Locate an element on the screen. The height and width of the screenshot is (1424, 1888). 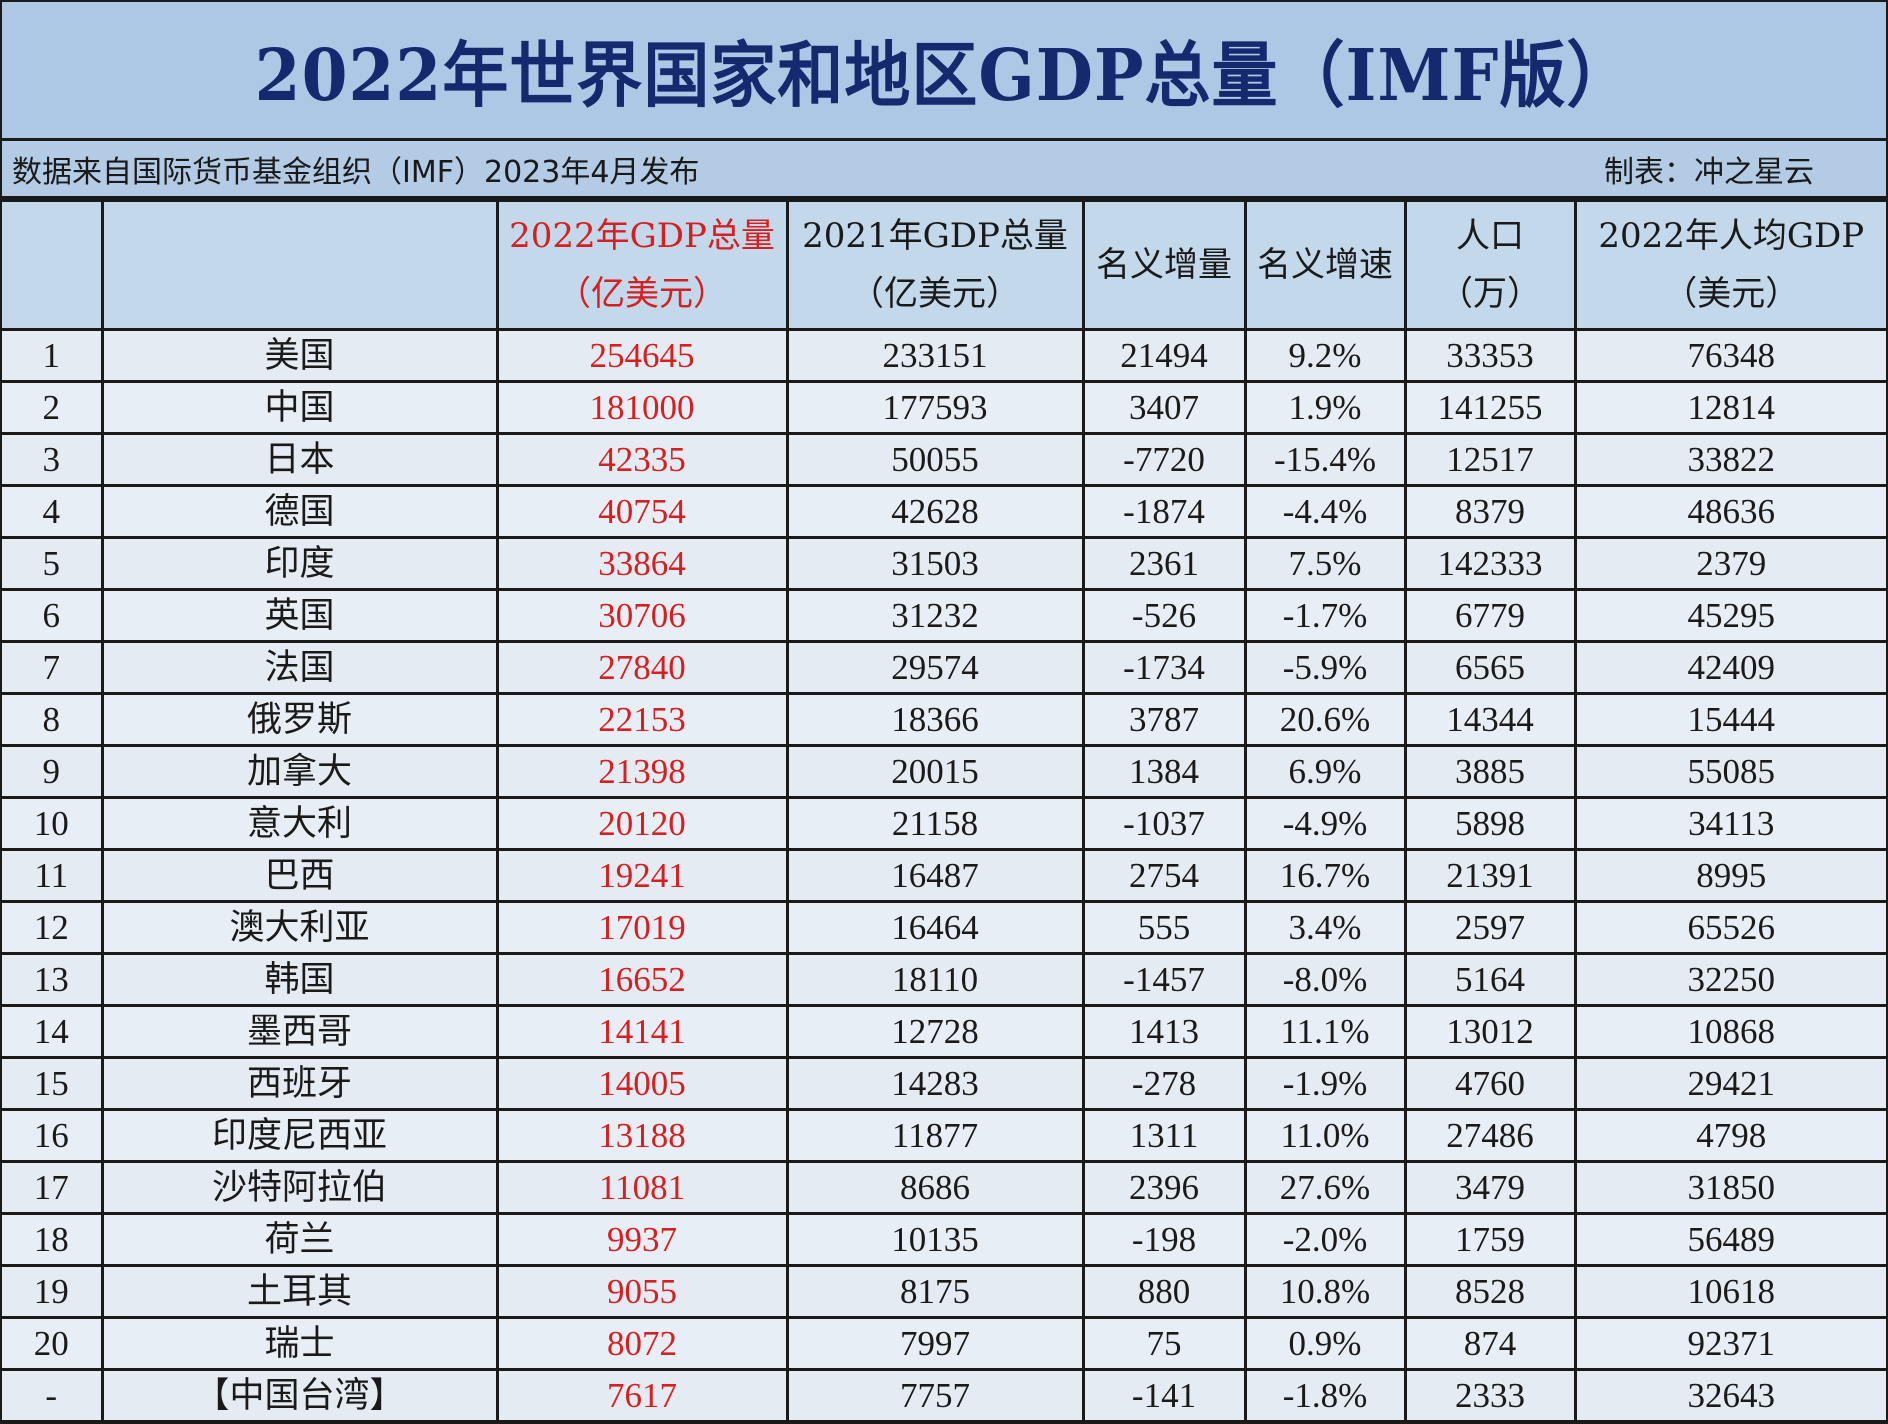
gdp-2021-cell: 18366 is located at coordinates (935, 719).